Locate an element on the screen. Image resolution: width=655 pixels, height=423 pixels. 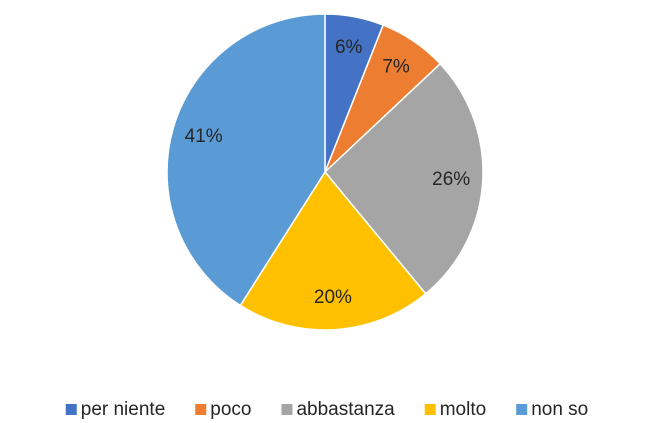
legend-label: abbastanza is located at coordinates (345, 409).